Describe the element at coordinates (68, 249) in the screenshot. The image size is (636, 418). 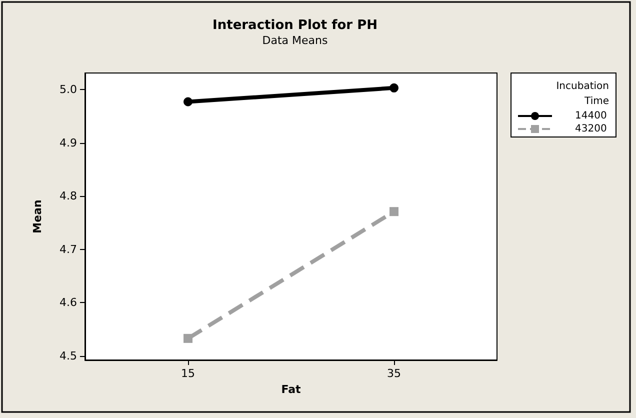
I see `y-tick-label: 4.7` at that location.